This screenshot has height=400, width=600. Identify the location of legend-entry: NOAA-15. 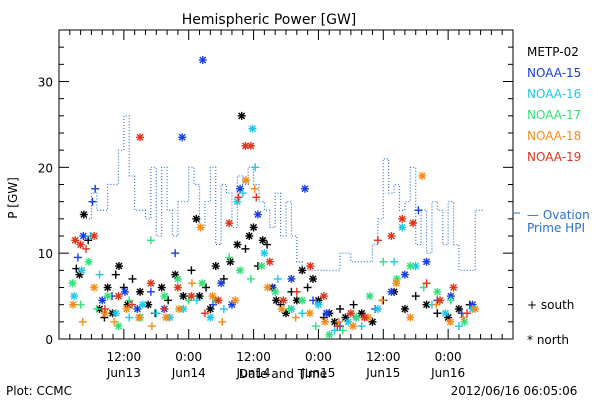
(554, 73).